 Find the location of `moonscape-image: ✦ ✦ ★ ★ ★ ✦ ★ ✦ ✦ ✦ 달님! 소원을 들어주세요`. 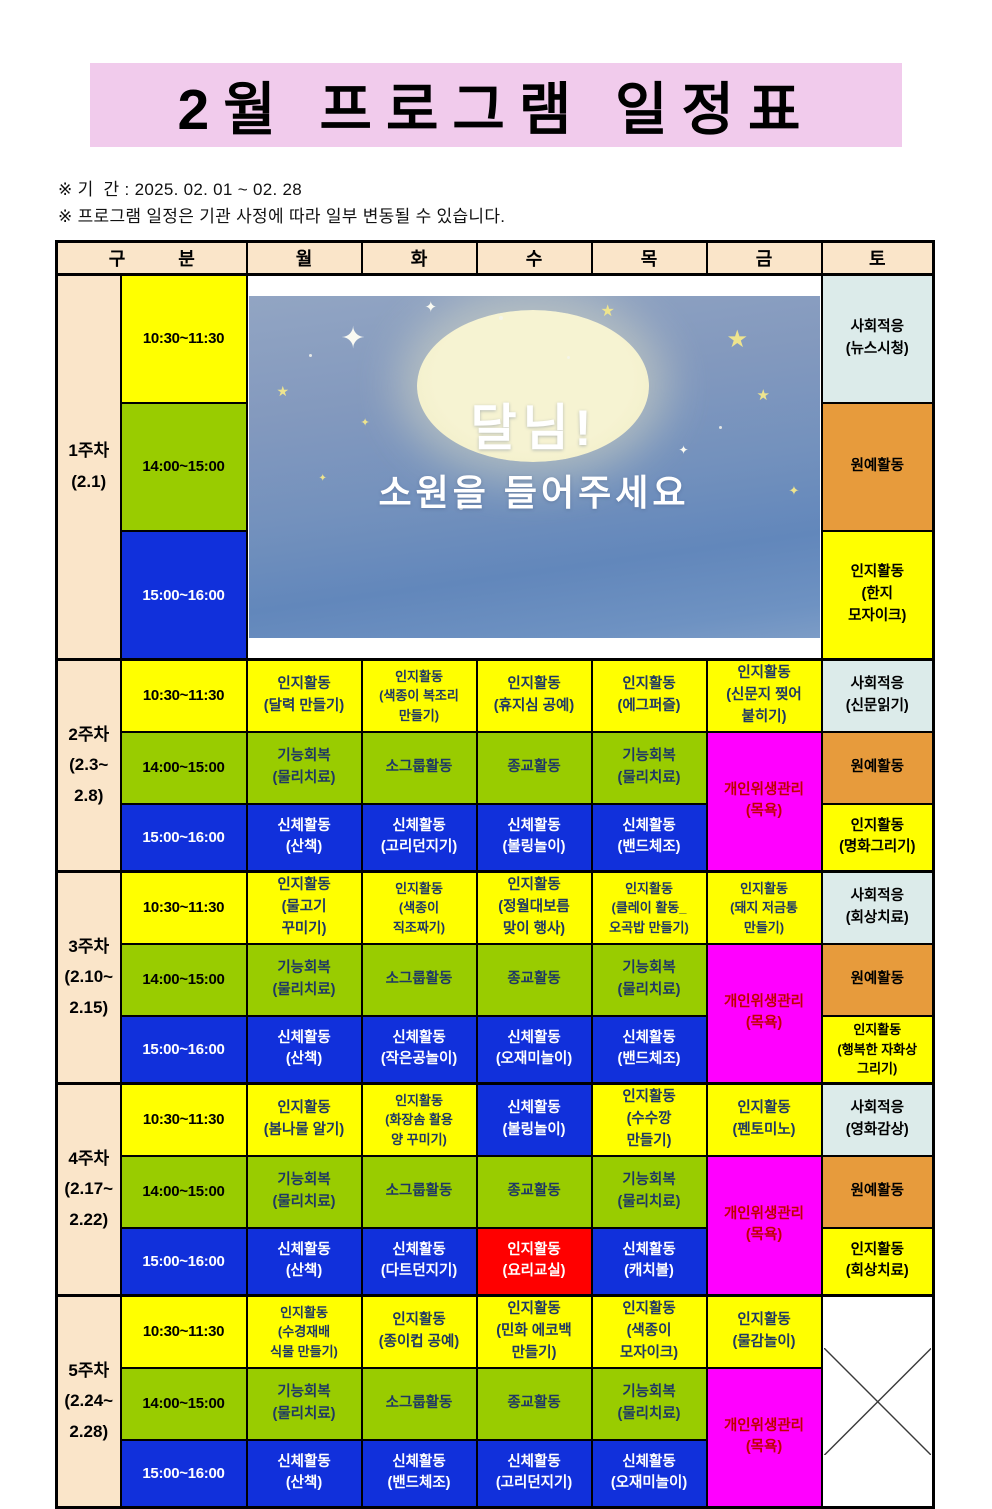

moonscape-image: ✦ ✦ ★ ★ ★ ✦ ★ ✦ ✦ ✦ 달님! 소원을 들어주세요 is located at coordinates (534, 467).